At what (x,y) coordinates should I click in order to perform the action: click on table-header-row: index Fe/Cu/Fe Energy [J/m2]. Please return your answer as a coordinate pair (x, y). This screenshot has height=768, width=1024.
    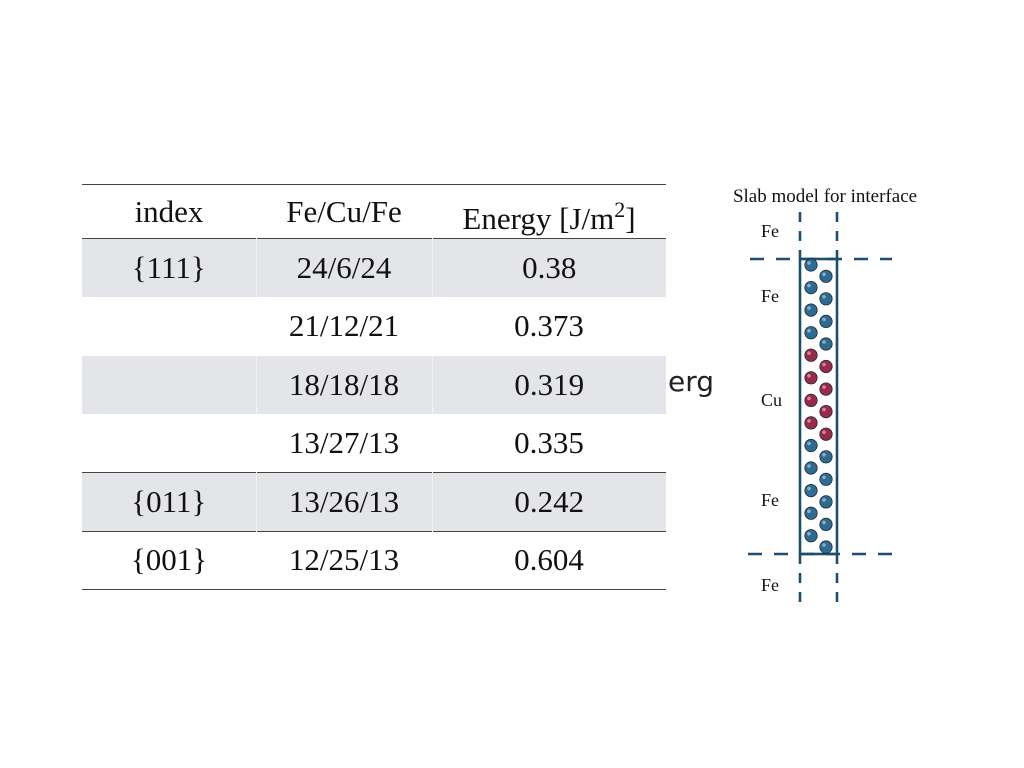
    Looking at the image, I should click on (374, 211).